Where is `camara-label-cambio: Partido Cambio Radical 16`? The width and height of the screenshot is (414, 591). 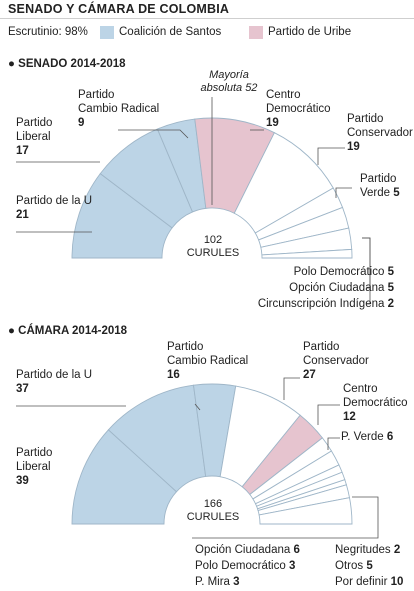 camara-label-cambio: Partido Cambio Radical 16 is located at coordinates (207, 361).